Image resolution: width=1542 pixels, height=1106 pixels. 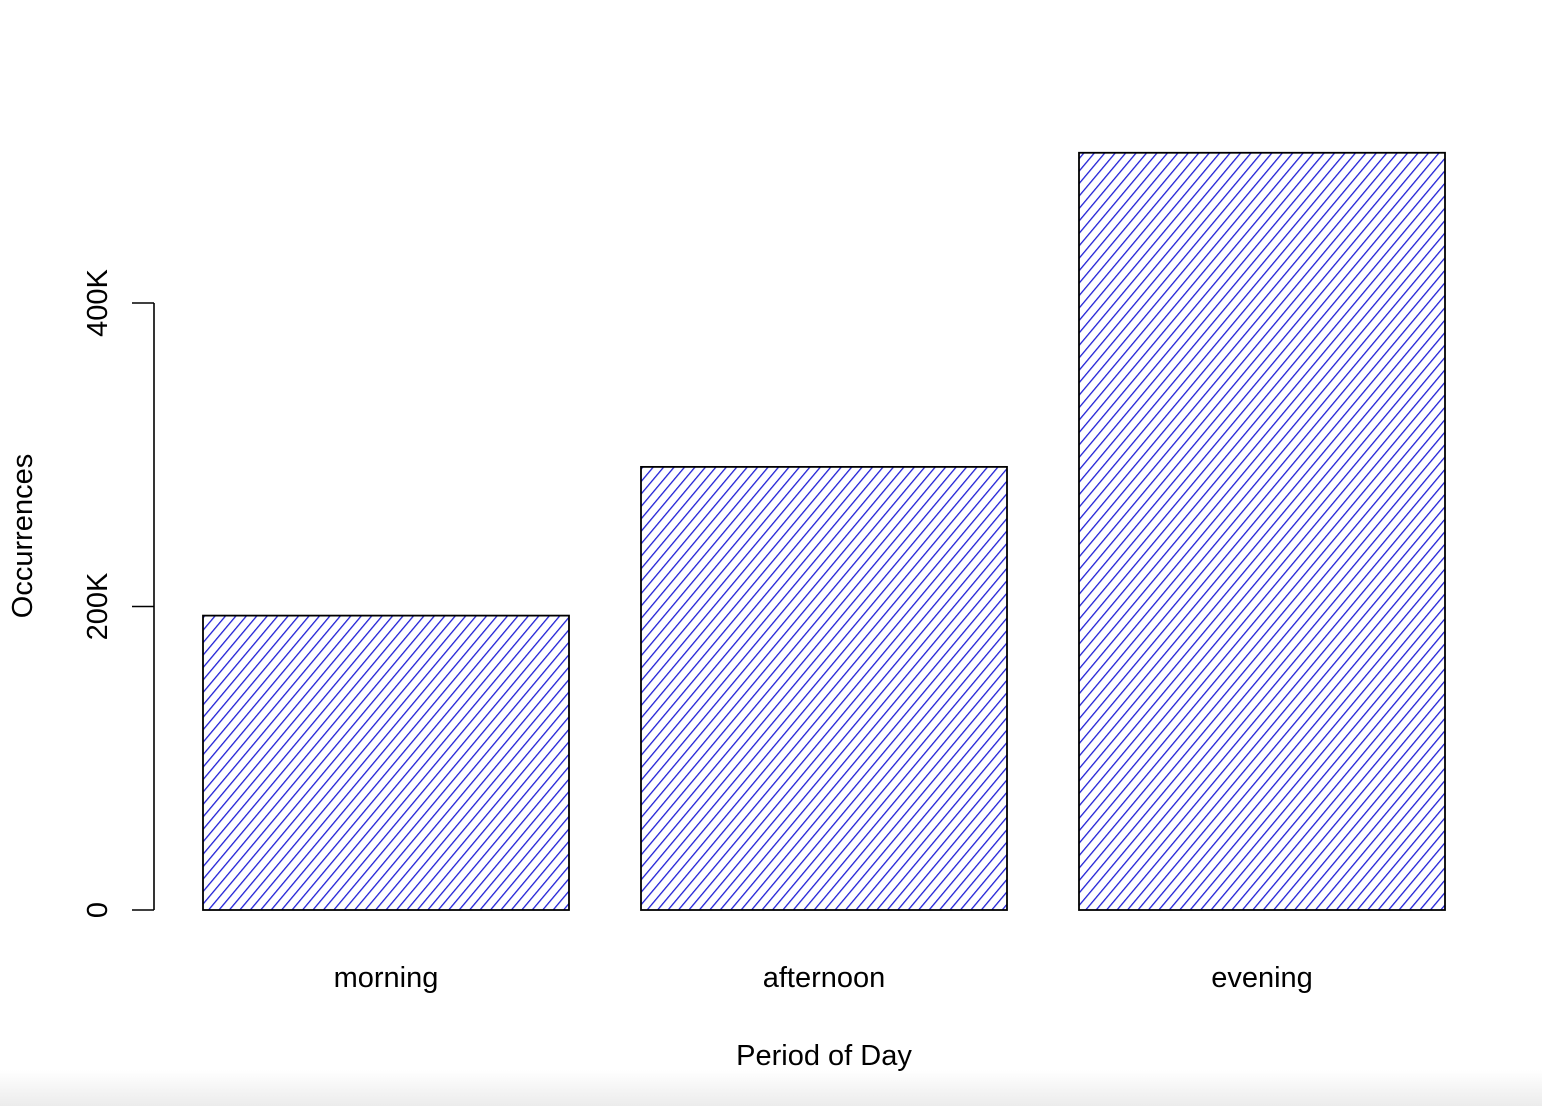 What do you see at coordinates (386, 978) in the screenshot?
I see `x-category-label-morning: morning` at bounding box center [386, 978].